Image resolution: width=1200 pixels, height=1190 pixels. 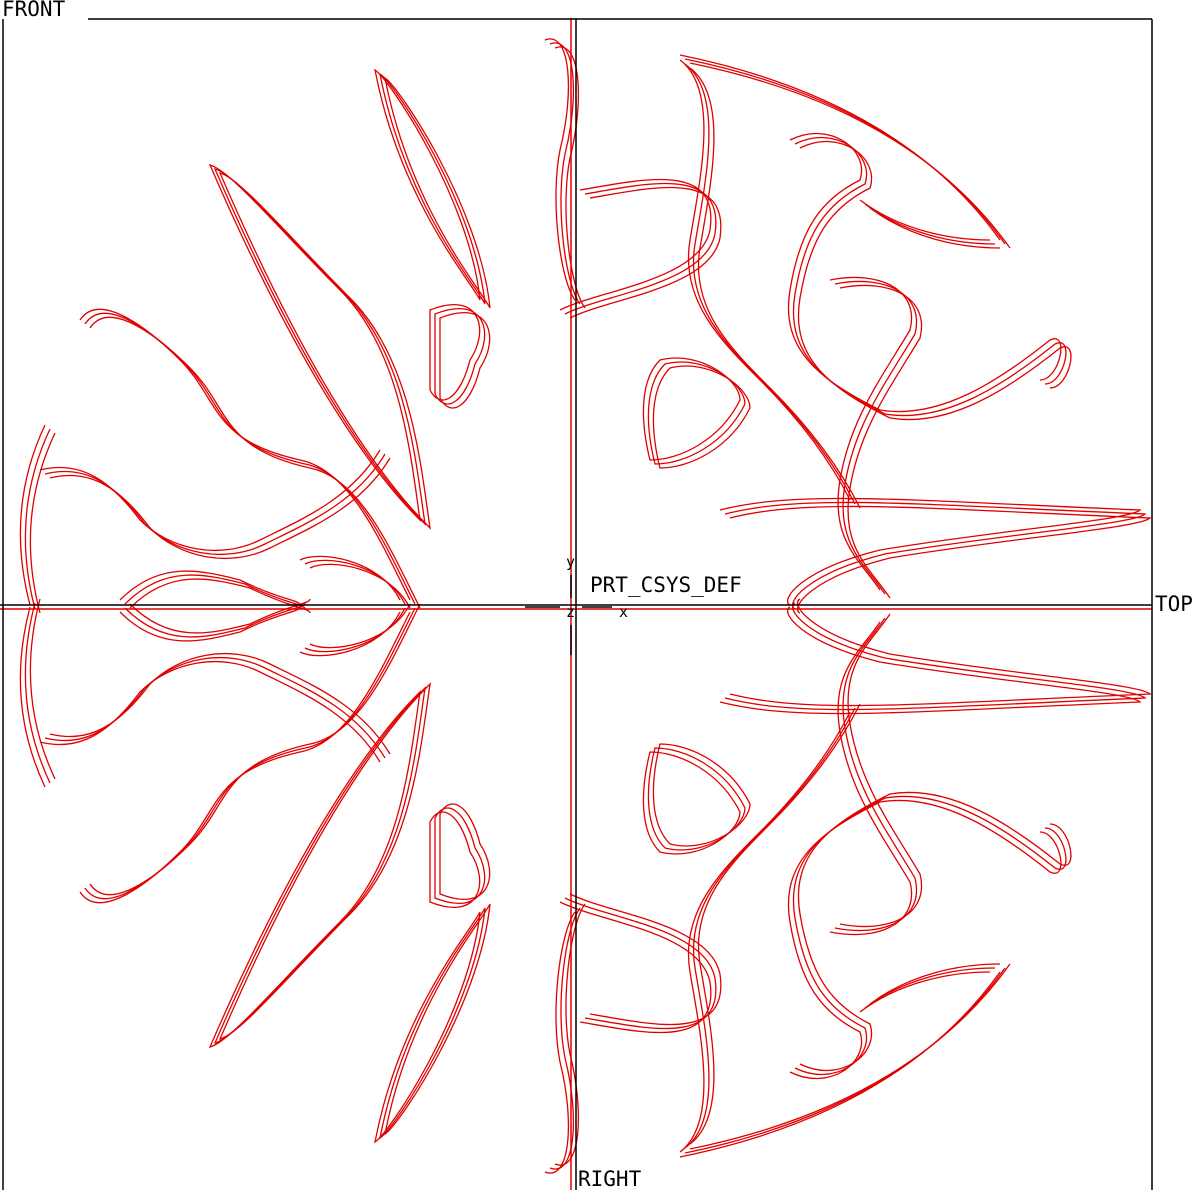 I want to click on plane-label: RIGHT, so click(x=610, y=1178).